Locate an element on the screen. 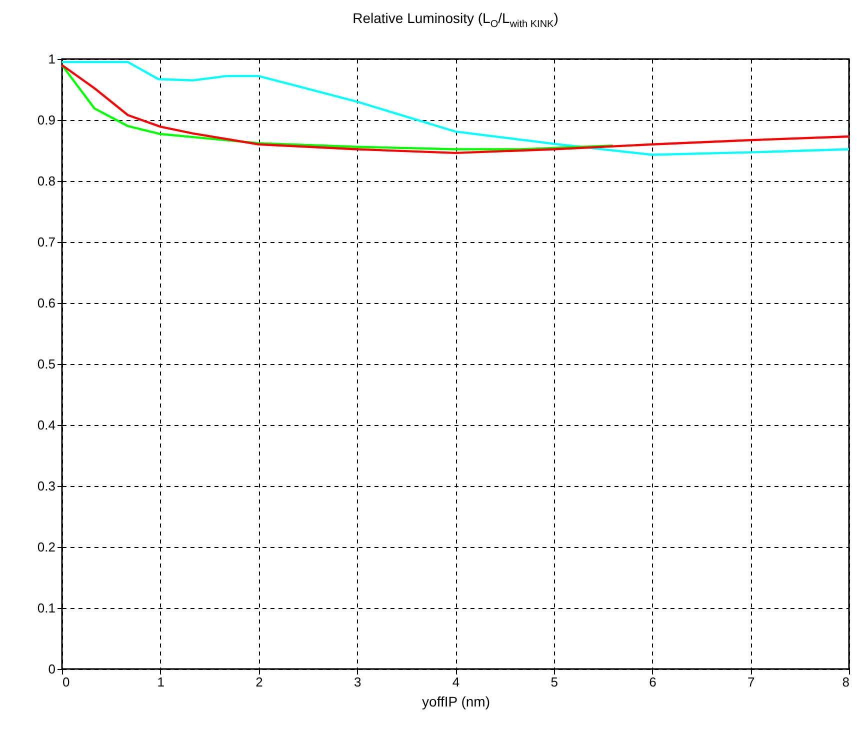 This screenshot has height=742, width=857. x-tick-label: 0 is located at coordinates (66, 682).